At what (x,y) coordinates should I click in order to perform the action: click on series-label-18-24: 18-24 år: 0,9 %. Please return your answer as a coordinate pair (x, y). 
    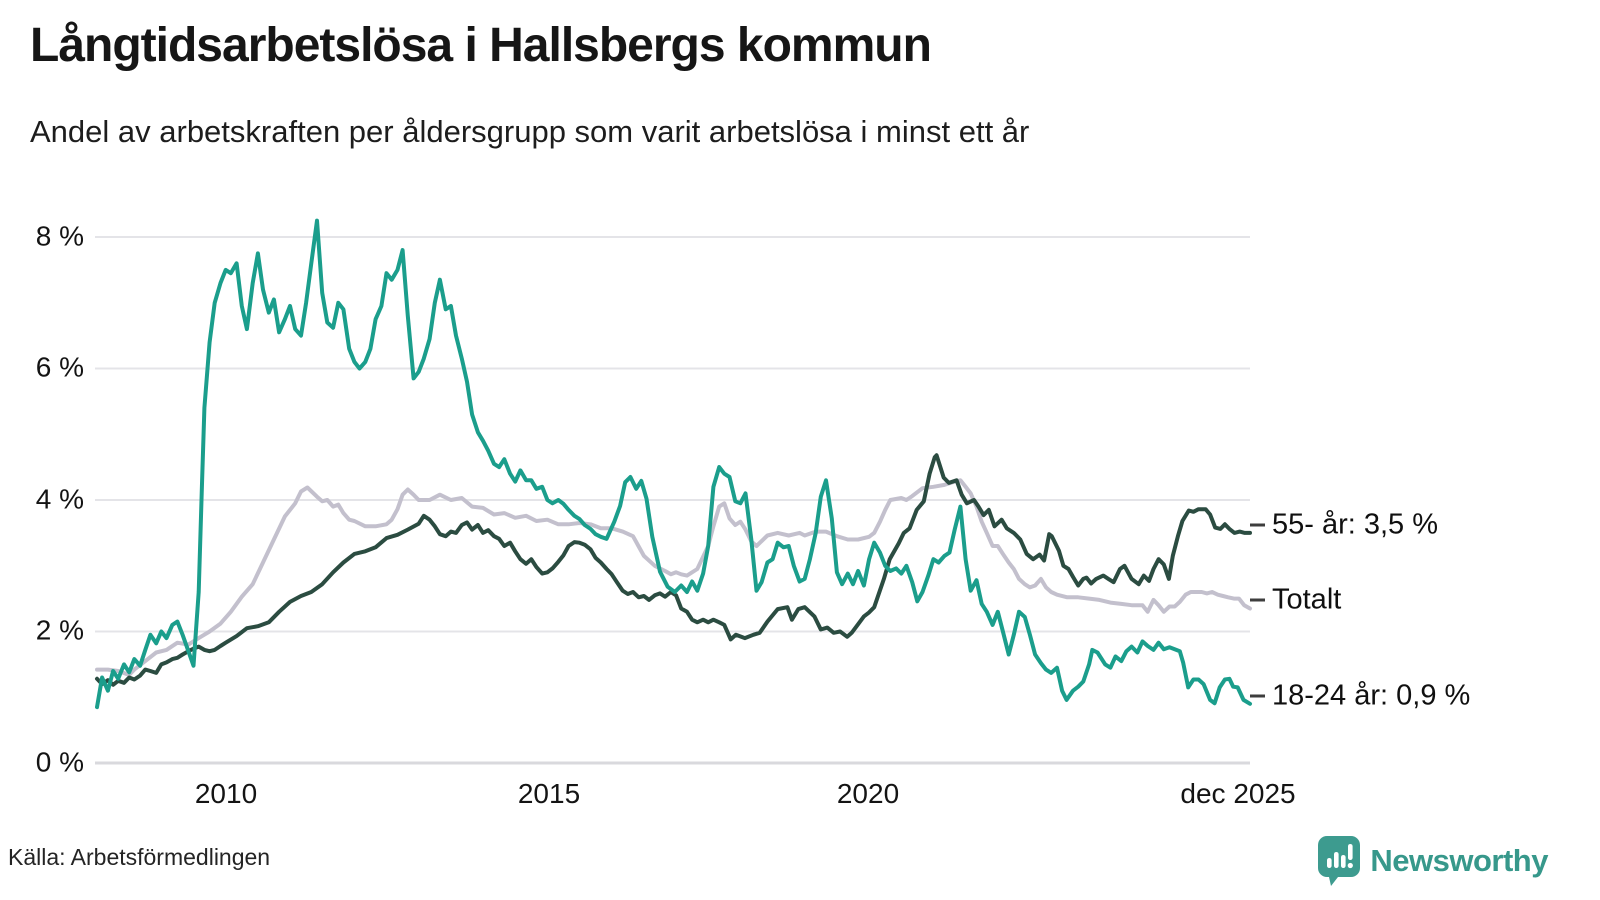
    Looking at the image, I should click on (1360, 695).